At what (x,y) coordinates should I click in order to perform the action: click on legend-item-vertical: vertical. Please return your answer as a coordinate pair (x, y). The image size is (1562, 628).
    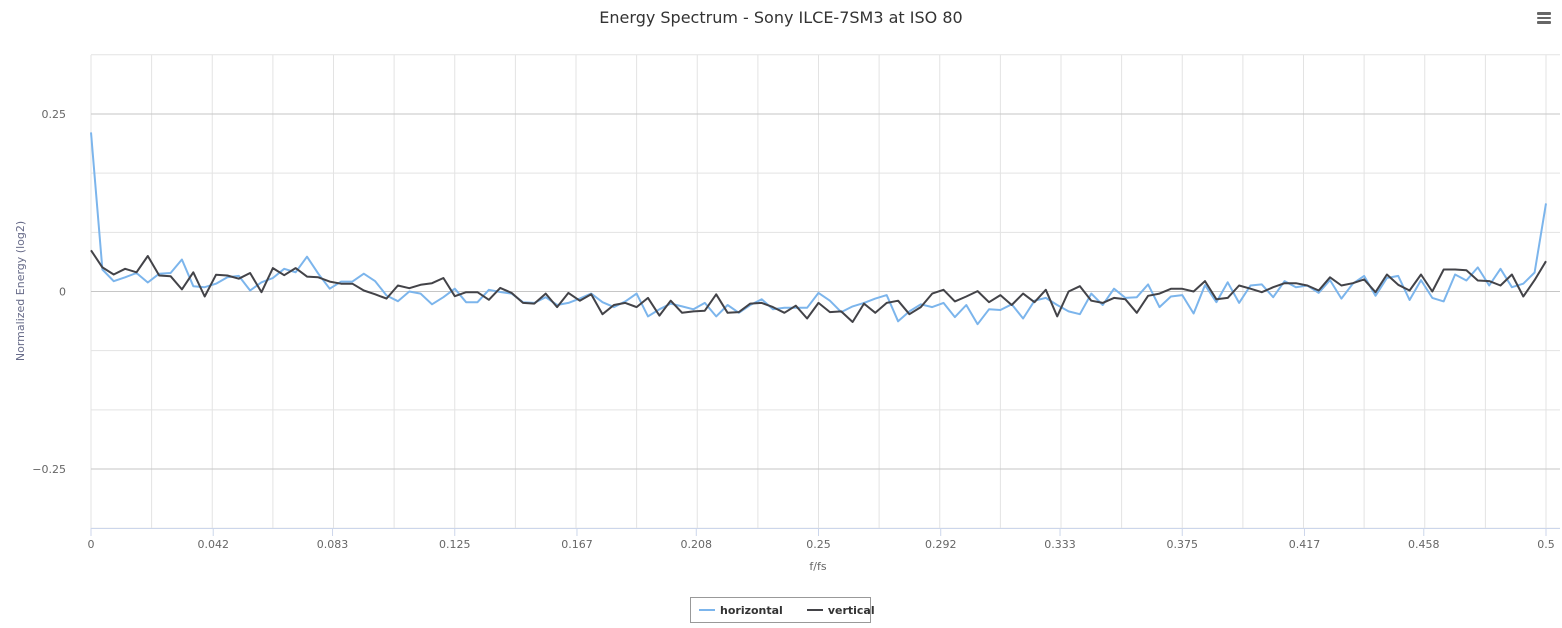
    Looking at the image, I should click on (840, 610).